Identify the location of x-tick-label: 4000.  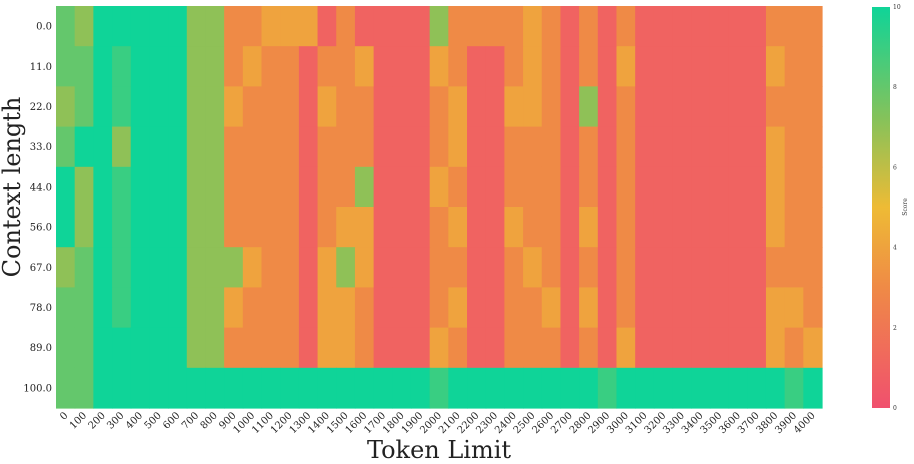
(805, 423).